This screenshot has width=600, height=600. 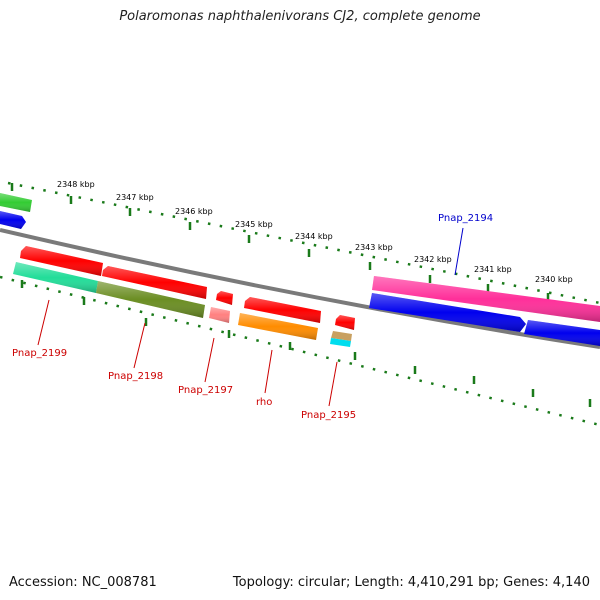 What do you see at coordinates (205, 390) in the screenshot?
I see `gene-label-pnap-2197: Pnap_2197` at bounding box center [205, 390].